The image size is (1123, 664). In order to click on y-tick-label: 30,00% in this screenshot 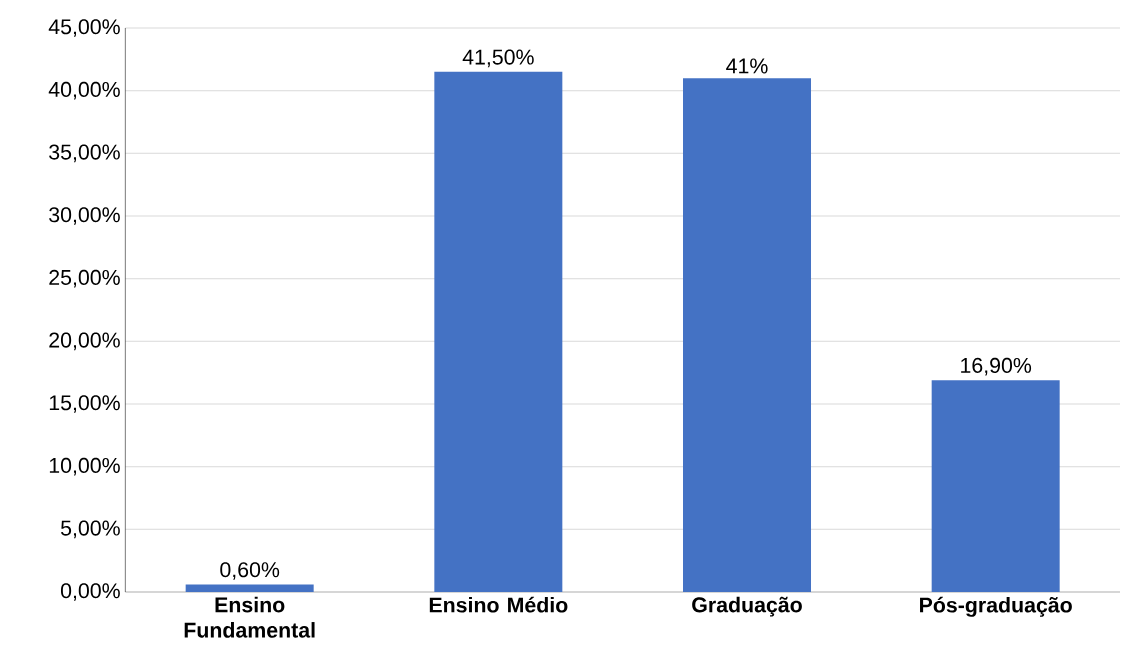, I will do `click(84, 216)`.